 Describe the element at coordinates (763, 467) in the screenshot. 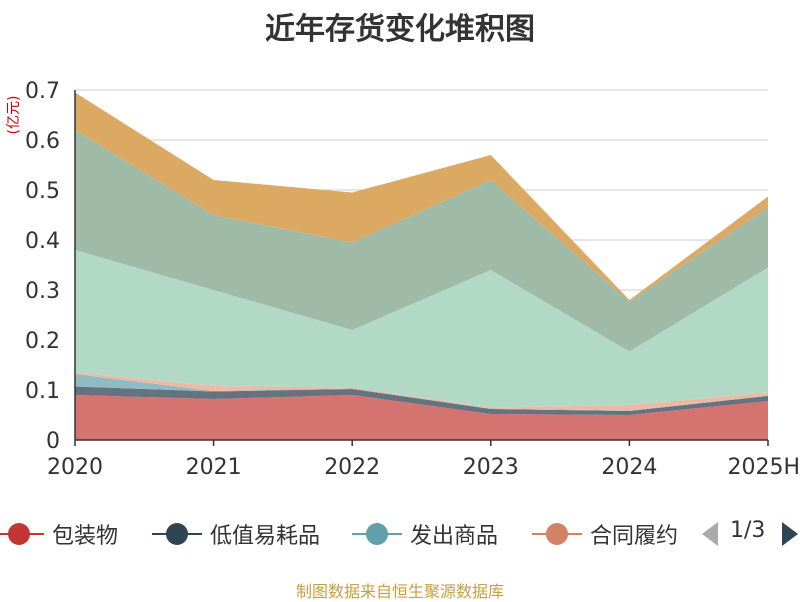

I see `x-tick-label: 2025H` at that location.